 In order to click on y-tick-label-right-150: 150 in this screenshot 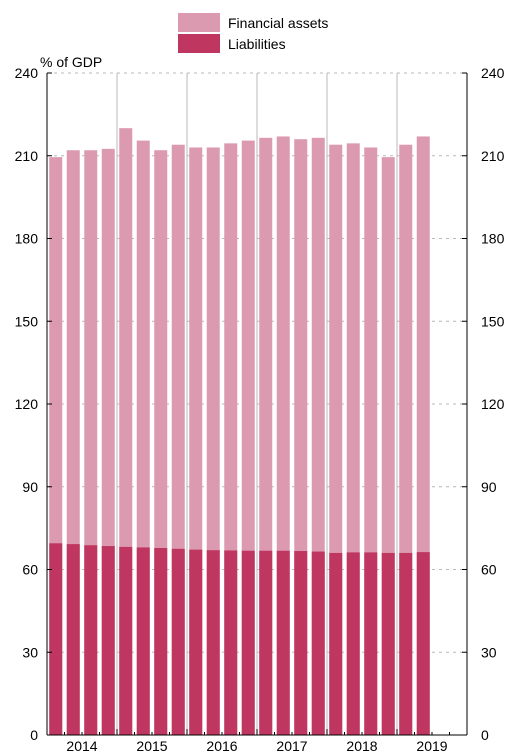, I will do `click(493, 321)`.